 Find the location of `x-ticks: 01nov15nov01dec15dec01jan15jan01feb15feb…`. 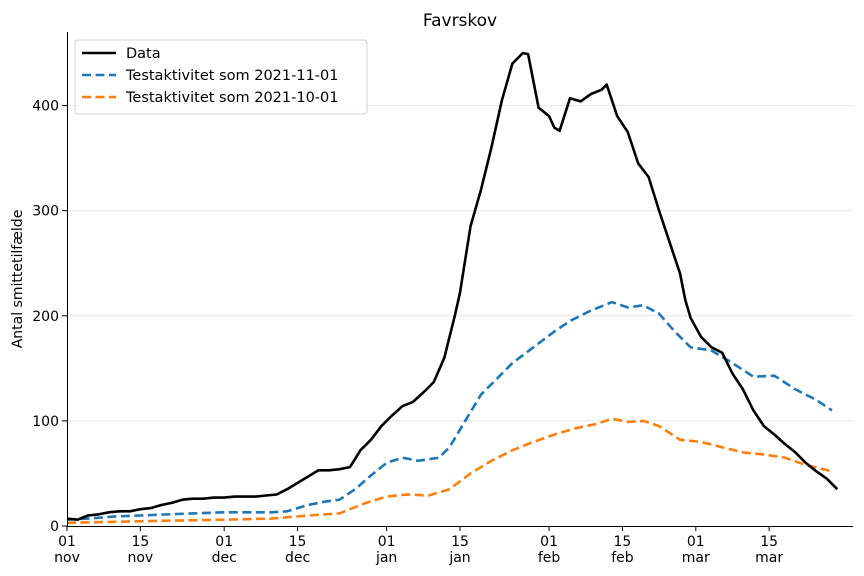

x-ticks: 01nov15nov01dec15dec01jan15jan01feb15feb… is located at coordinates (418, 546).